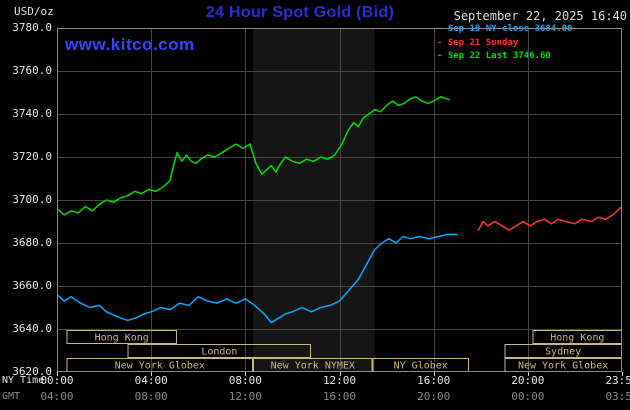  I want to click on gmt-tick-label: 03:59, so click(617, 396).